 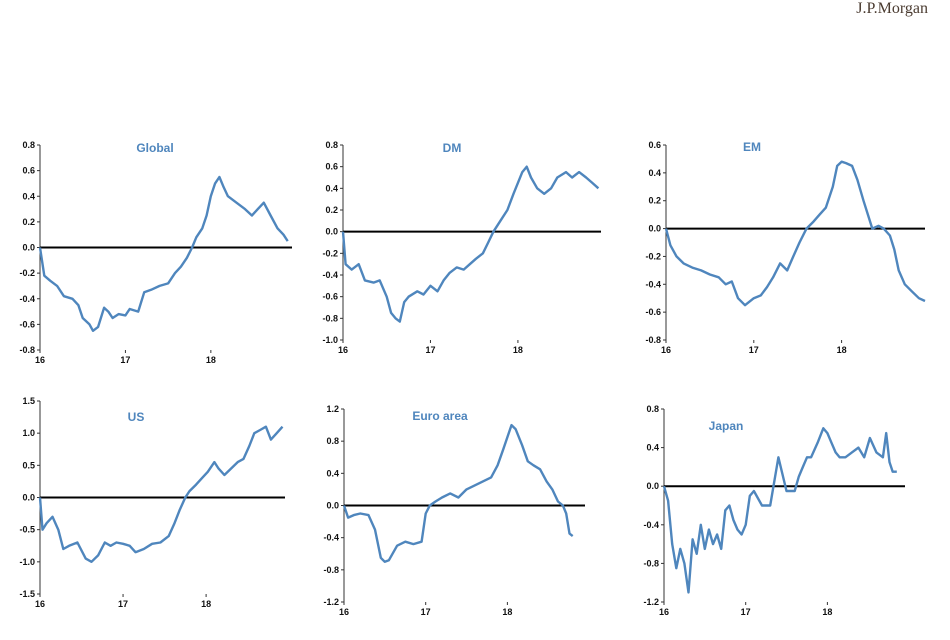 What do you see at coordinates (27, 273) in the screenshot?
I see `chart-1-y-tick-label: -0.2` at bounding box center [27, 273].